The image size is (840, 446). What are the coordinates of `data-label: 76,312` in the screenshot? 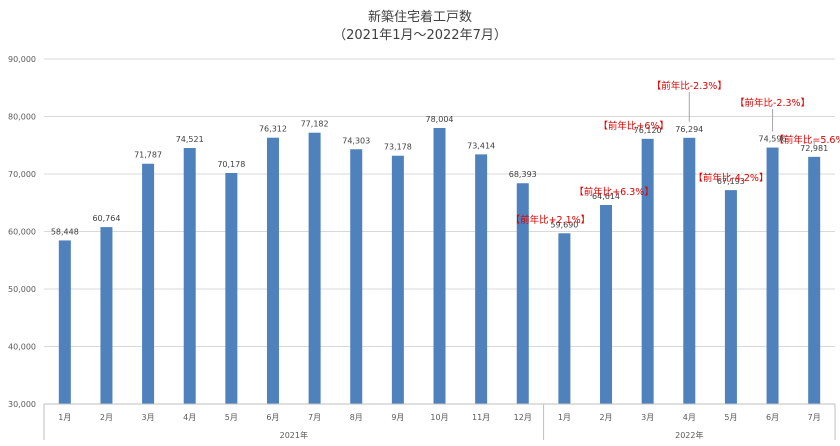 It's located at (273, 129).